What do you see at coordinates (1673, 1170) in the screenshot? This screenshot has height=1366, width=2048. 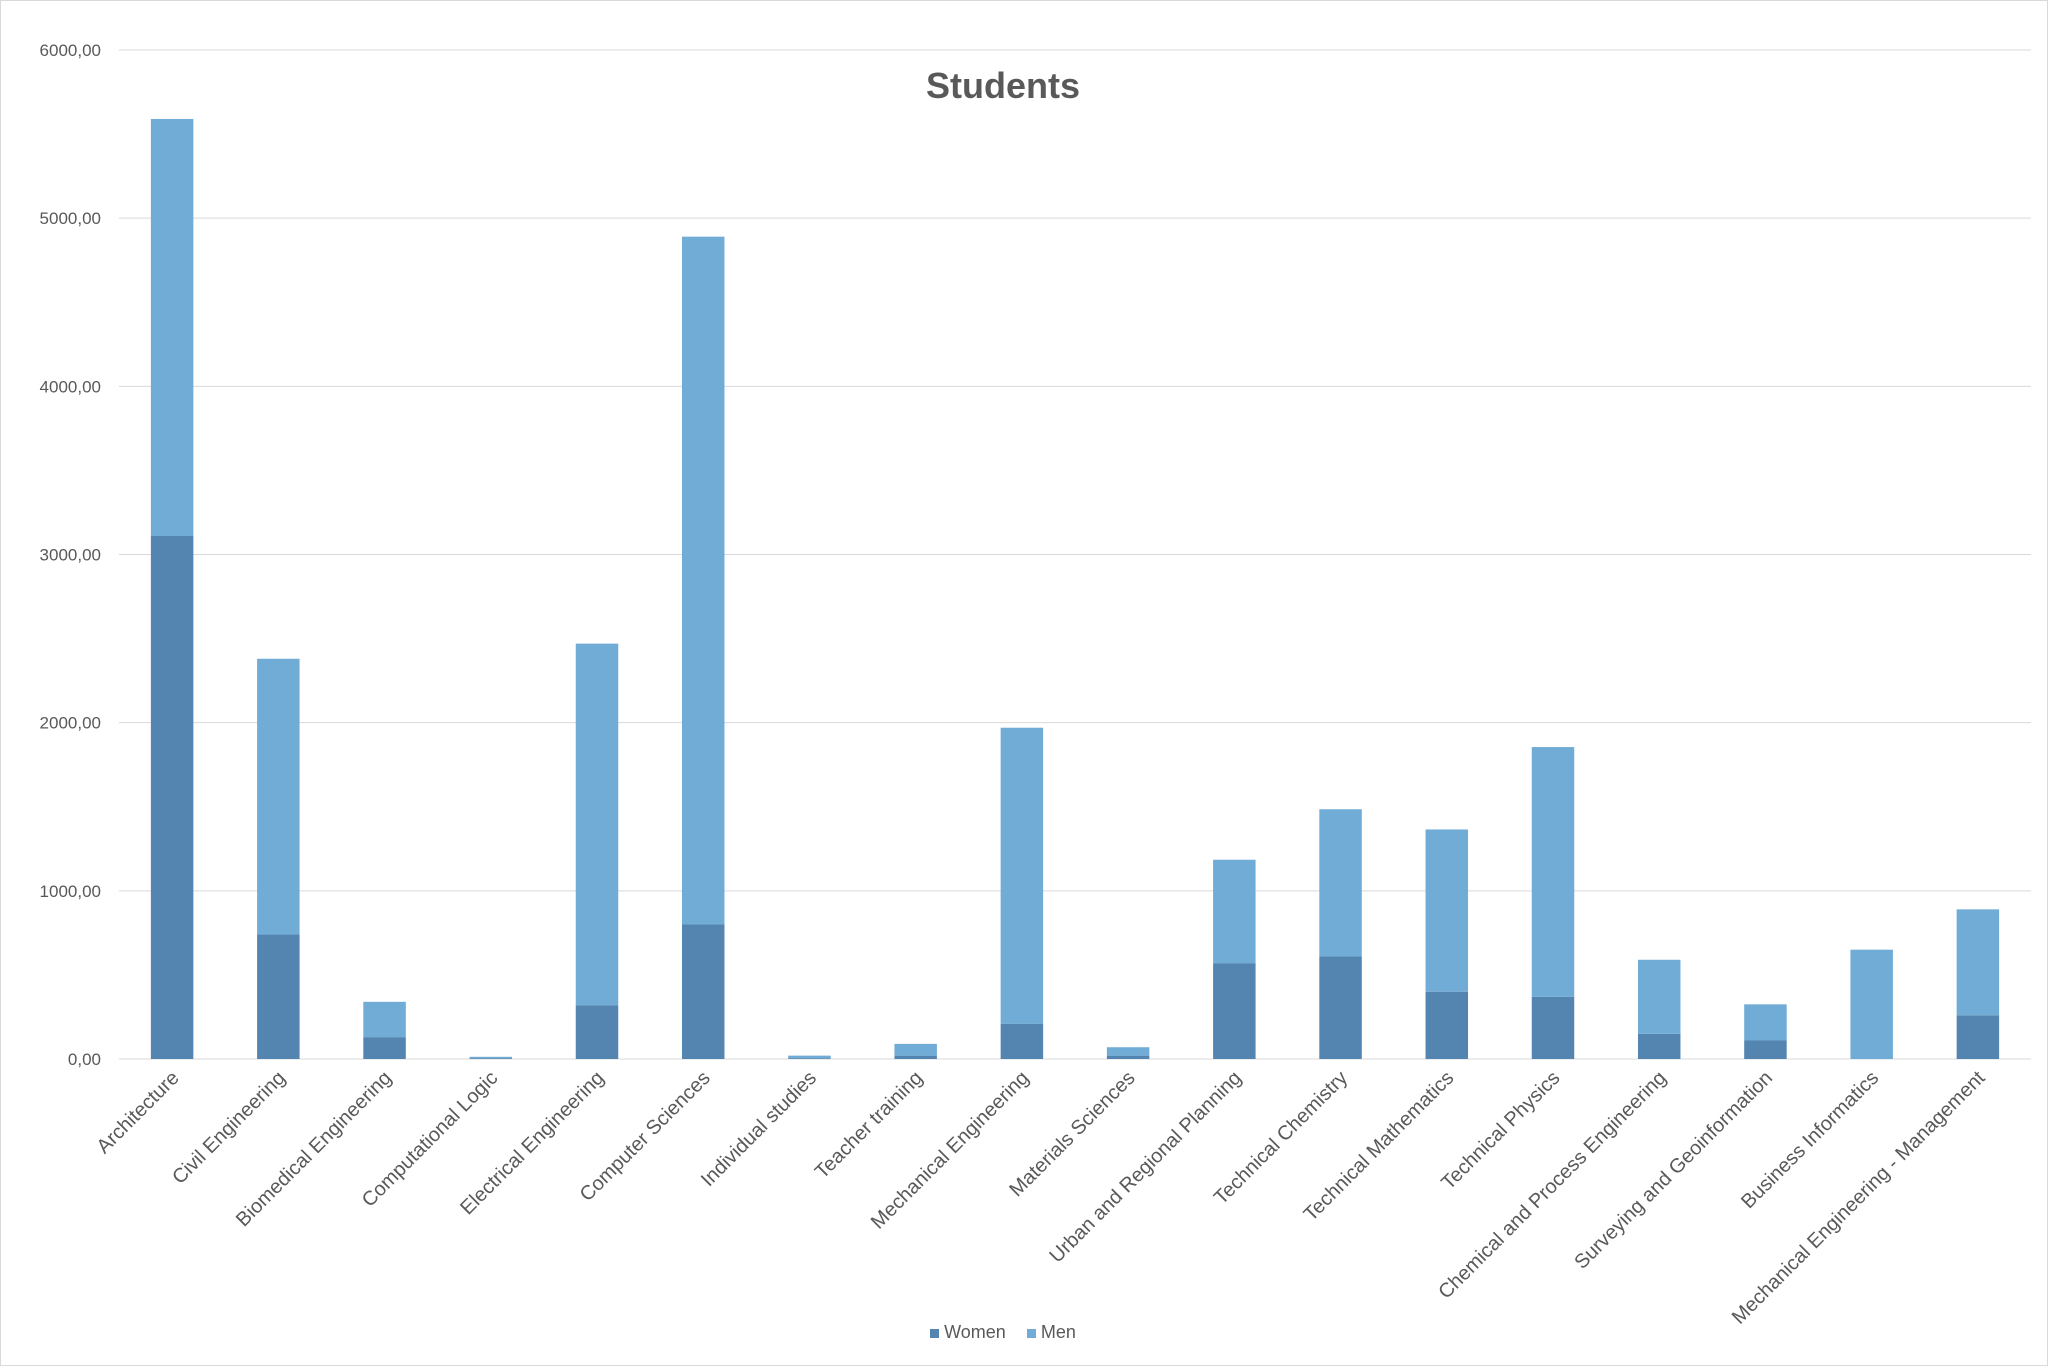 I see `x-tick-label: Surveying and Geoinformation` at bounding box center [1673, 1170].